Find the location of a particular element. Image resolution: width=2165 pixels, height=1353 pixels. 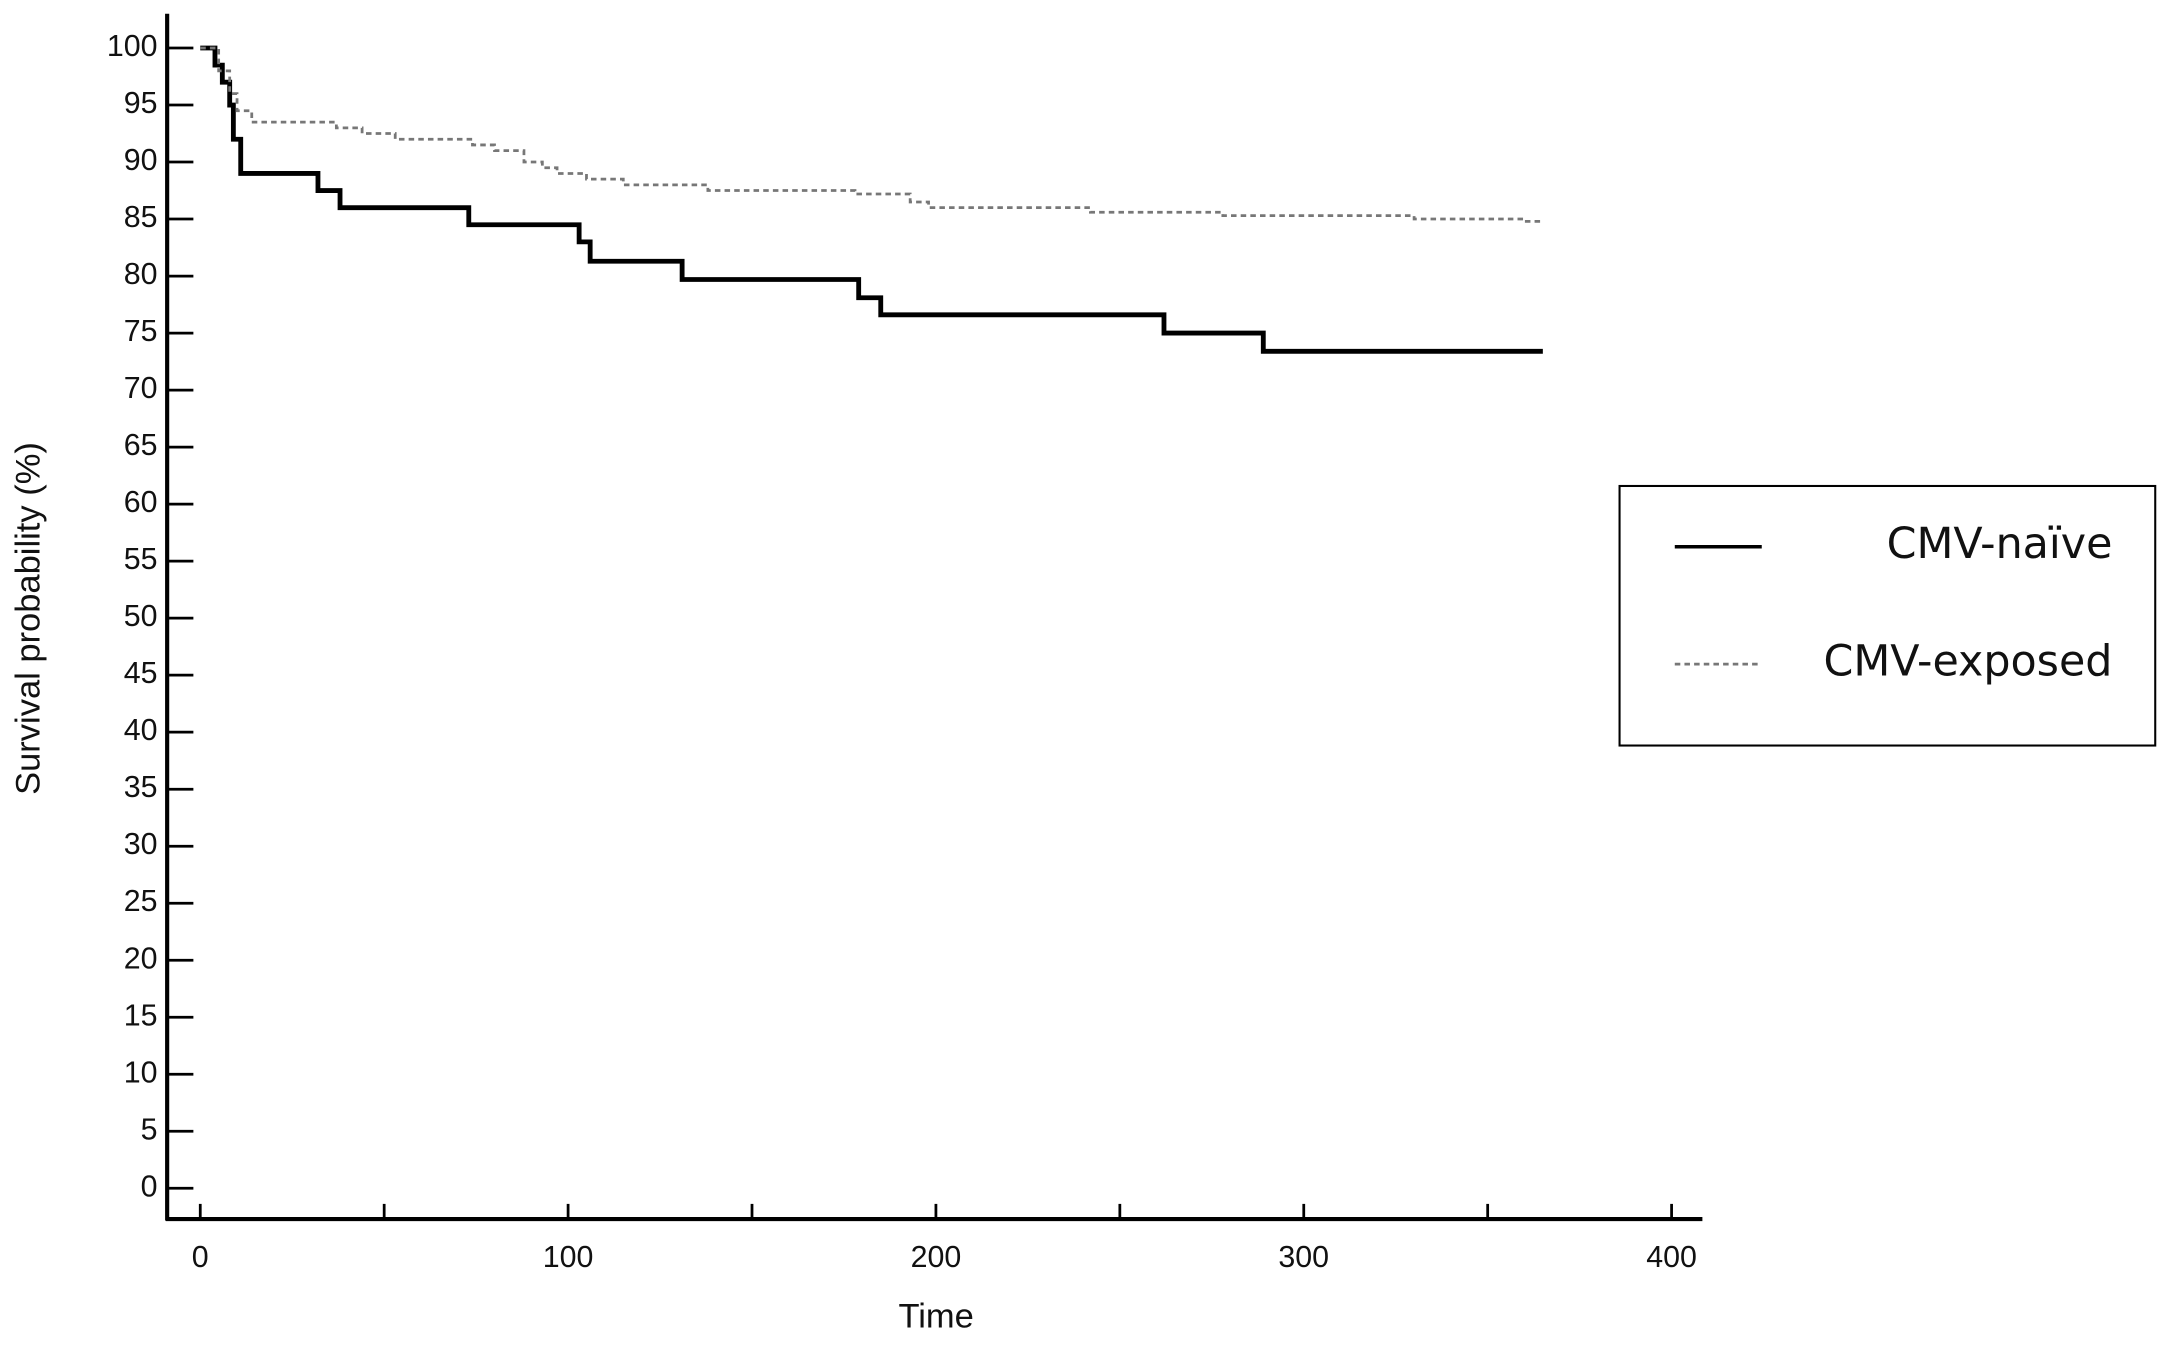

y-tick-label: 50 is located at coordinates (141, 616).